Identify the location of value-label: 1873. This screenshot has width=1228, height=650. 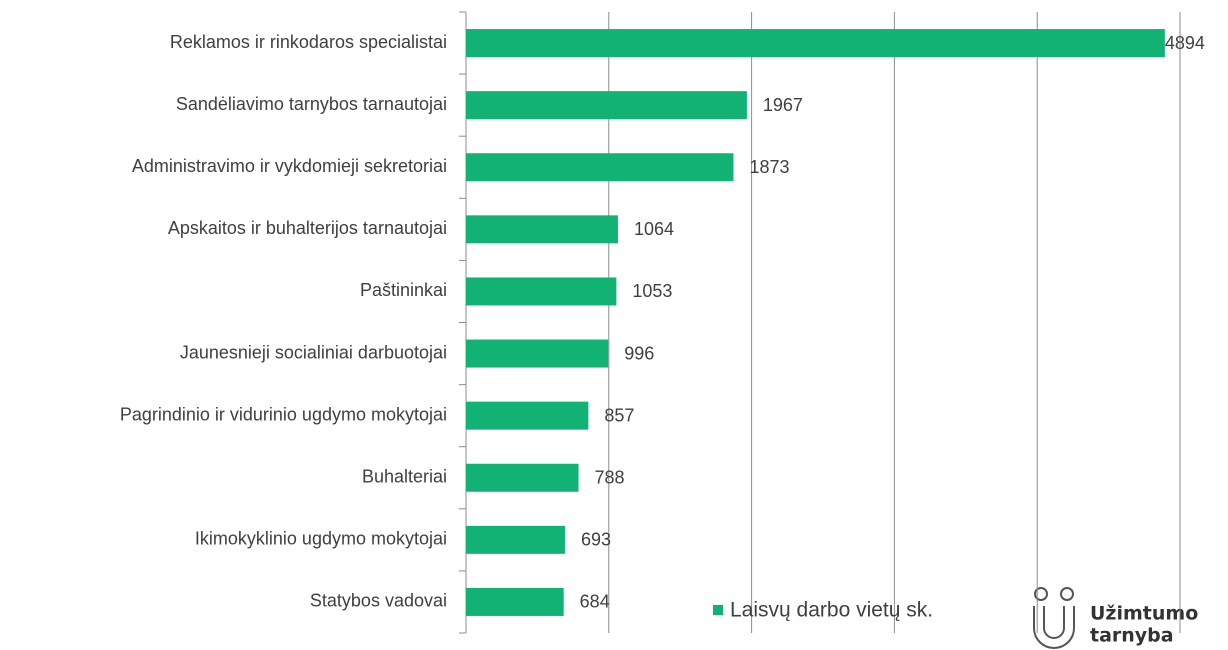
(769, 167).